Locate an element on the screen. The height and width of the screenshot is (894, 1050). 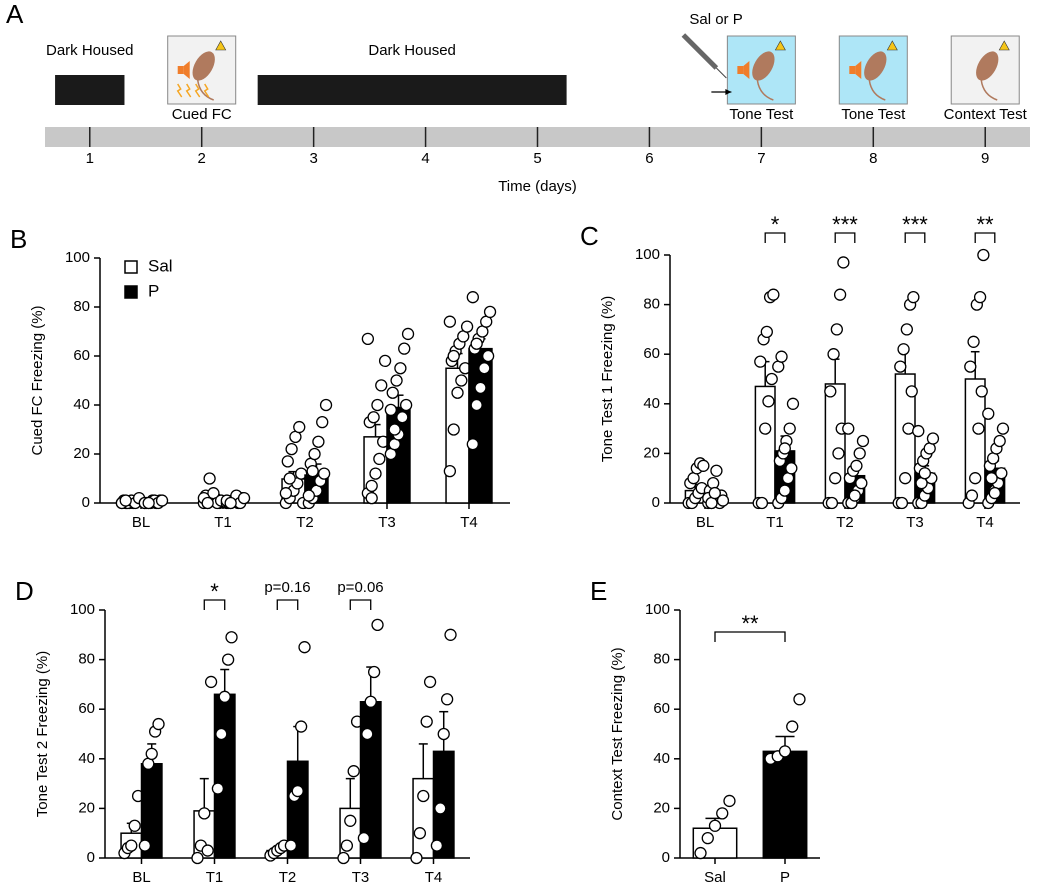
legend-swatch is located at coordinates (131, 292).